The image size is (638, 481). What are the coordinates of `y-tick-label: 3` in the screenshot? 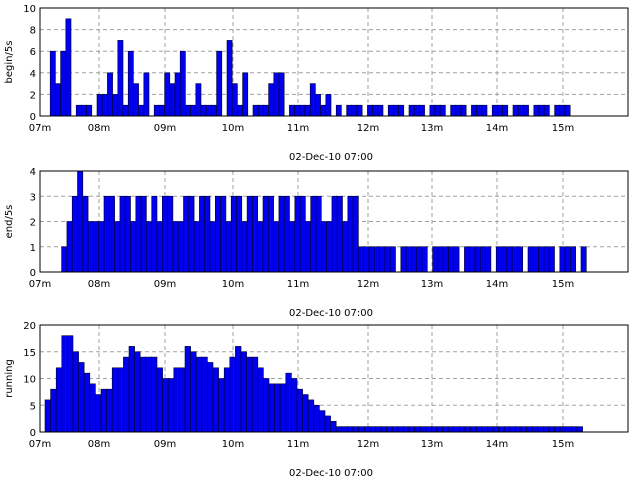 It's located at (33, 197).